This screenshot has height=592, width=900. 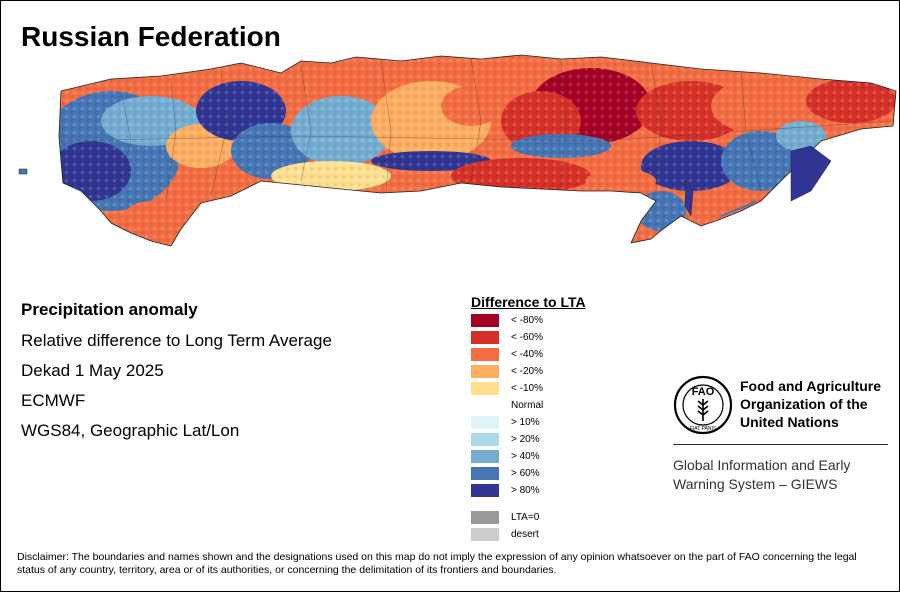 I want to click on legend-label: > 40%, so click(x=525, y=456).